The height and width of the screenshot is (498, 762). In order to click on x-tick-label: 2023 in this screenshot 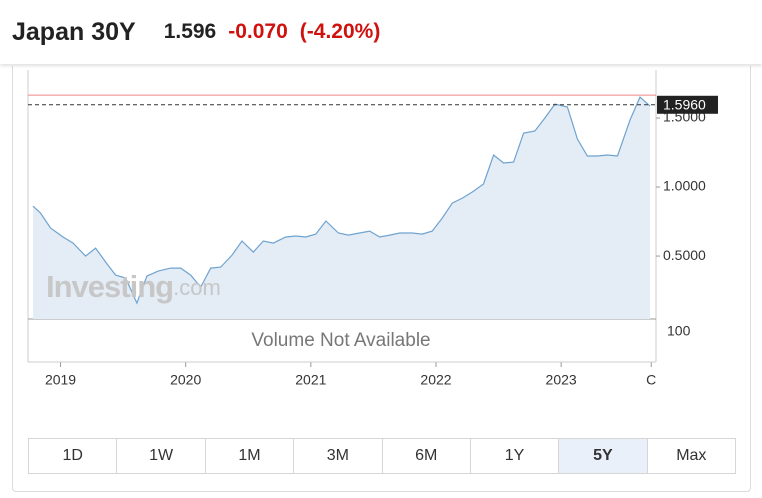, I will do `click(561, 380)`.